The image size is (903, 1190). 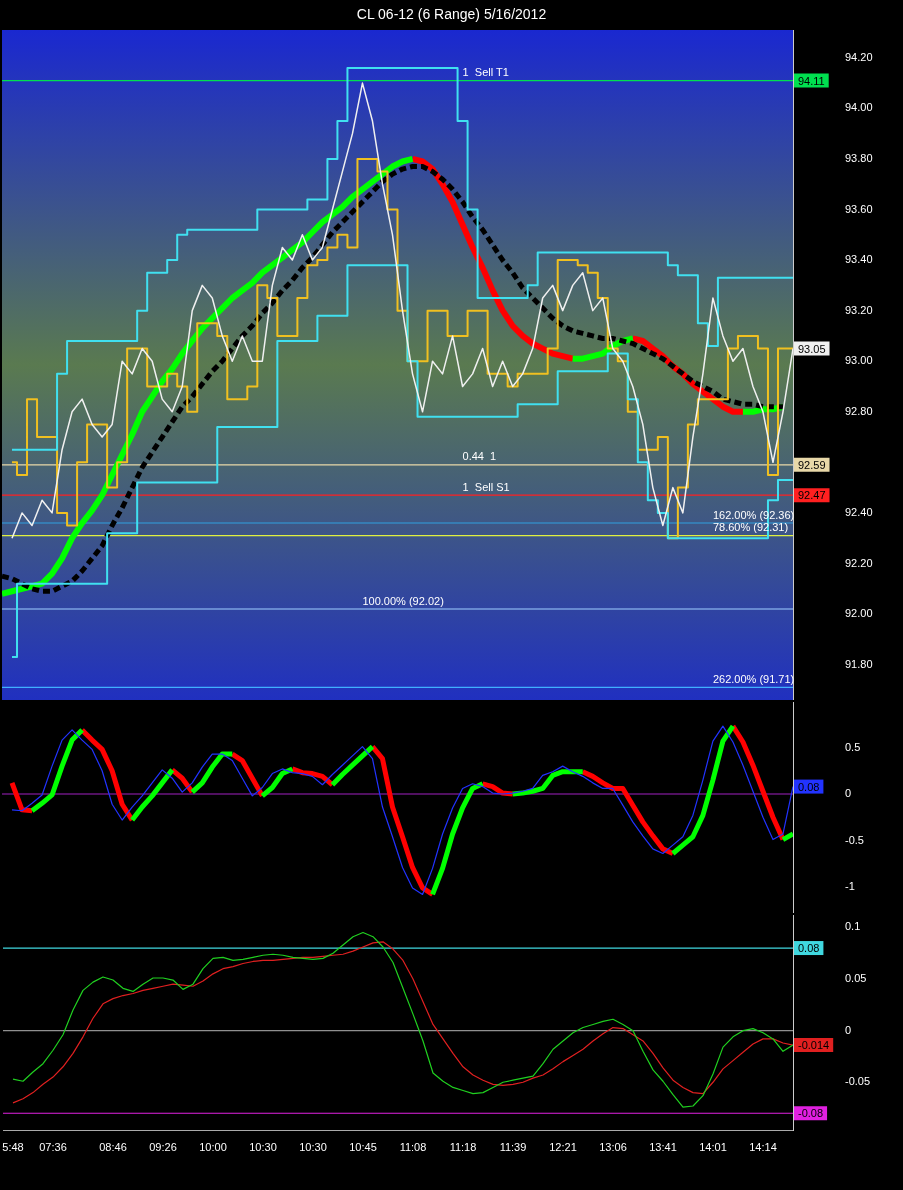 I want to click on chart-title: CL 06-12 (6 Range) 5/16/2012, so click(x=451, y=14).